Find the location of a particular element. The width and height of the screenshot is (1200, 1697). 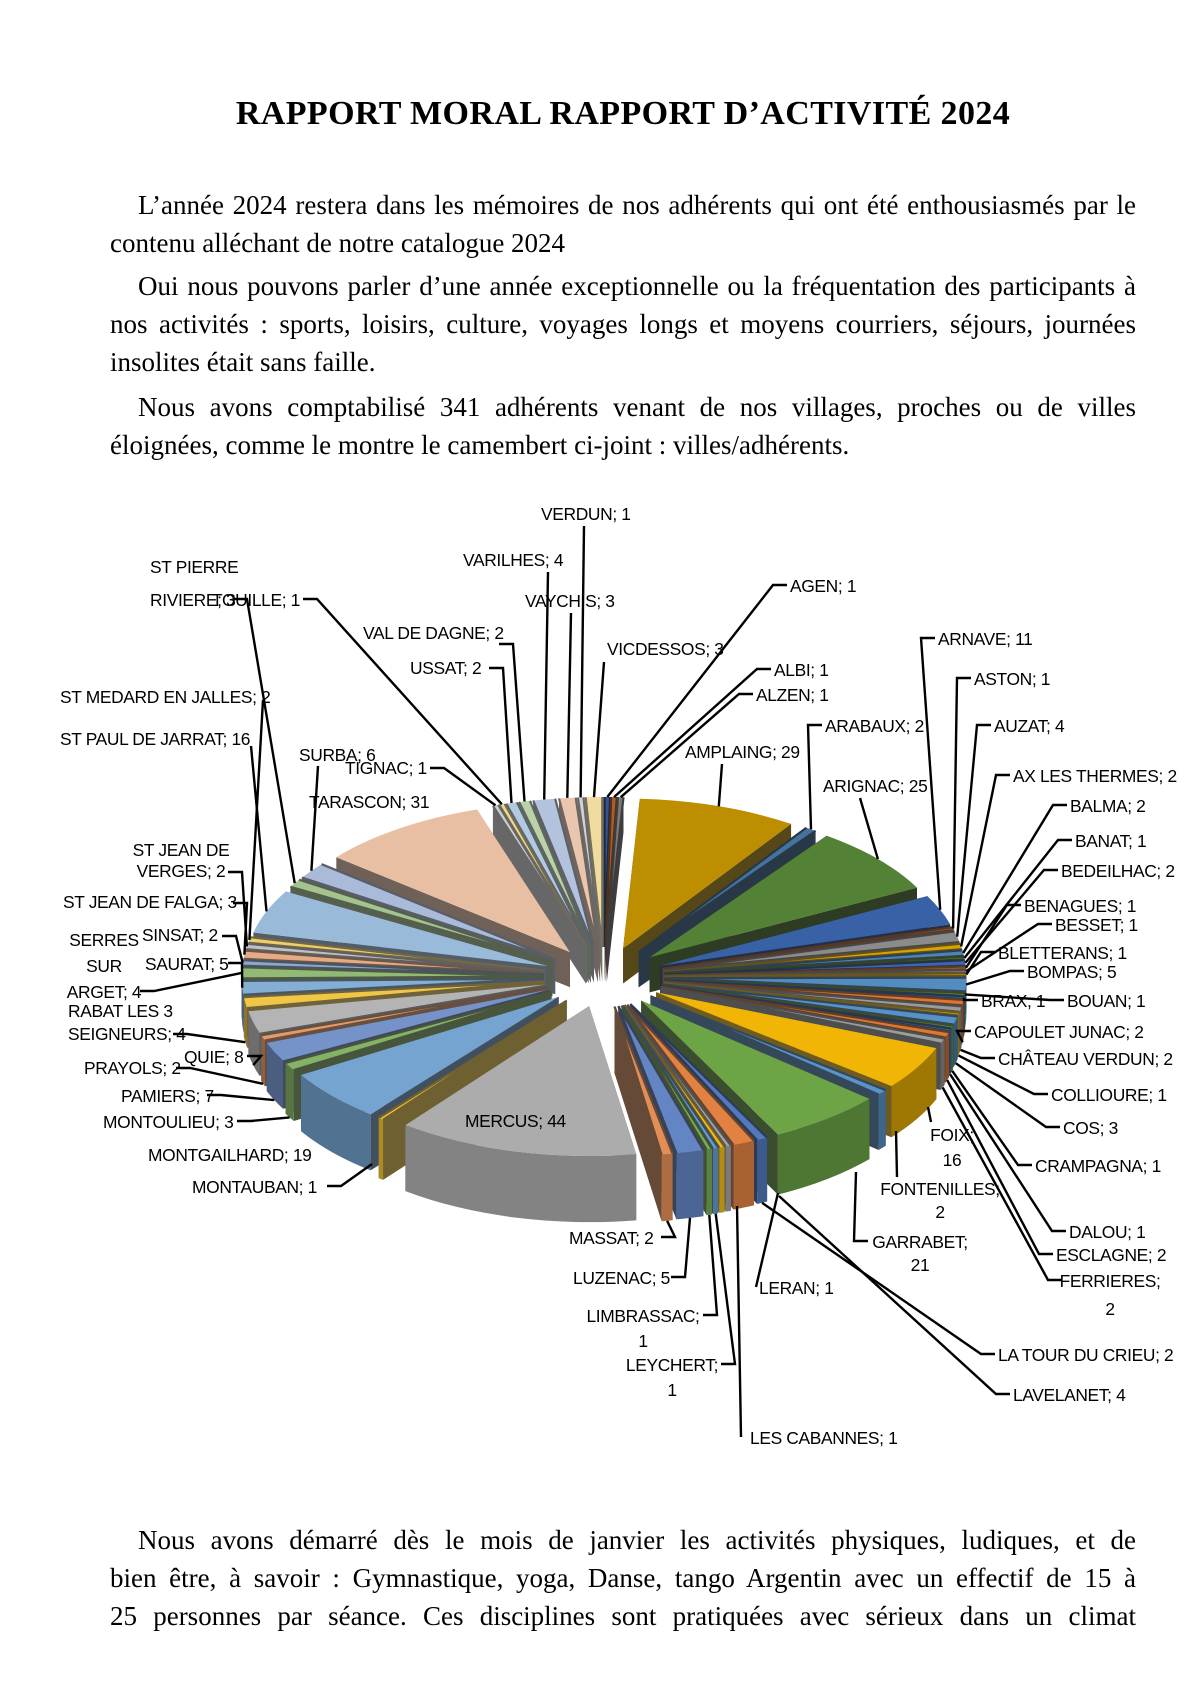

svg-text: MONTOULIEU; 3 is located at coordinates (168, 1122).